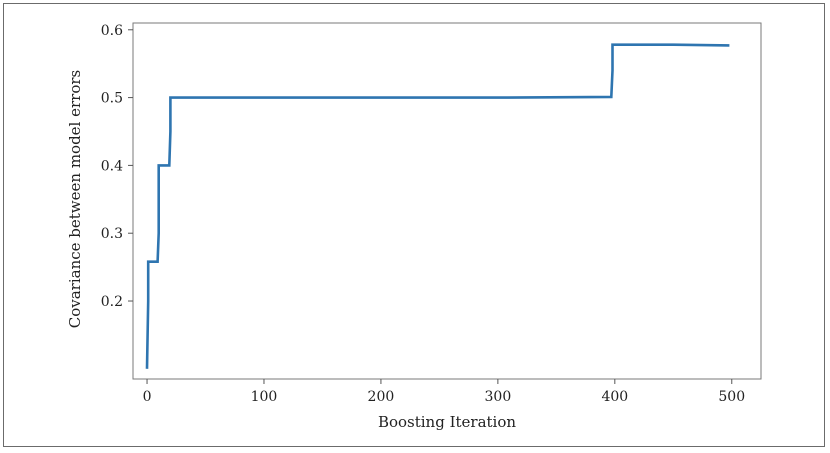 This screenshot has height=453, width=830. Describe the element at coordinates (614, 397) in the screenshot. I see `x-tick-label: 400` at that location.